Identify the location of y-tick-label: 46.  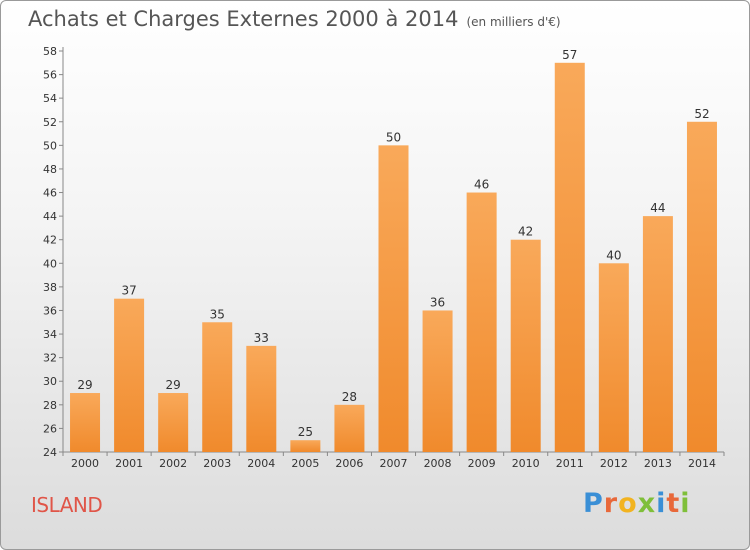
(50, 193).